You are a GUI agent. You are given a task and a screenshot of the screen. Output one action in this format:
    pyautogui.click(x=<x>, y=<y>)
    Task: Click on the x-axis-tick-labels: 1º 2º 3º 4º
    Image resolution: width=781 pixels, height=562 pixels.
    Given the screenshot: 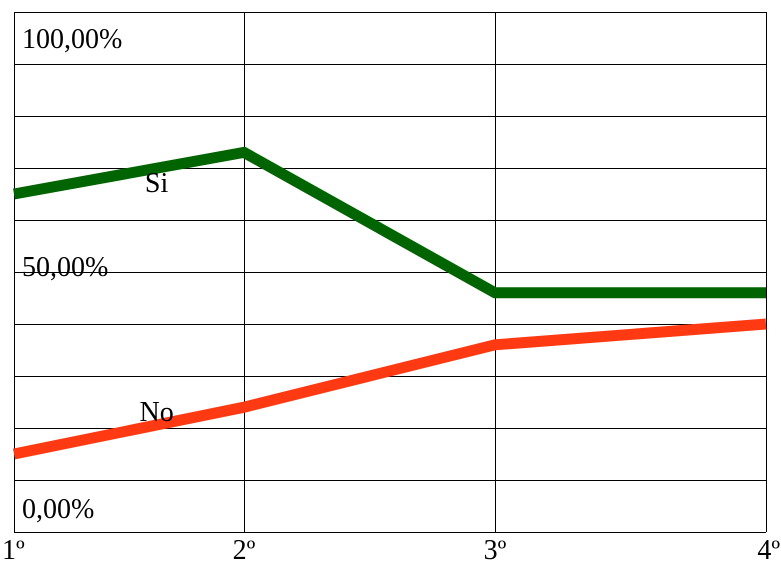 What is the action you would take?
    pyautogui.click(x=391, y=548)
    